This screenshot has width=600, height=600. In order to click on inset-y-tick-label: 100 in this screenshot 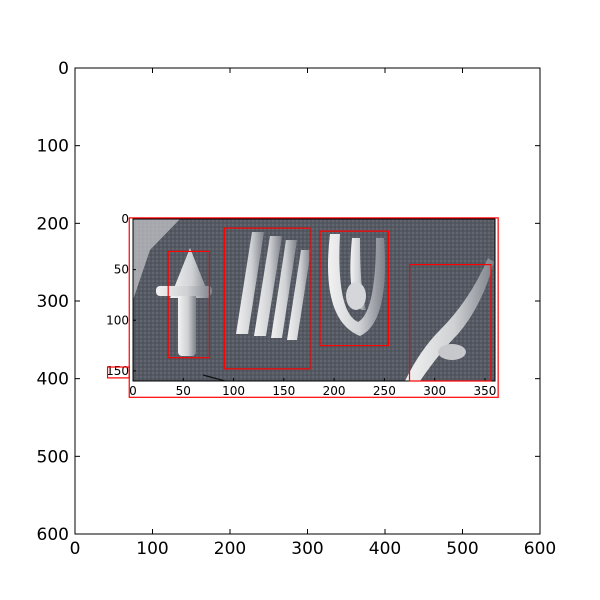, I will do `click(117, 320)`.